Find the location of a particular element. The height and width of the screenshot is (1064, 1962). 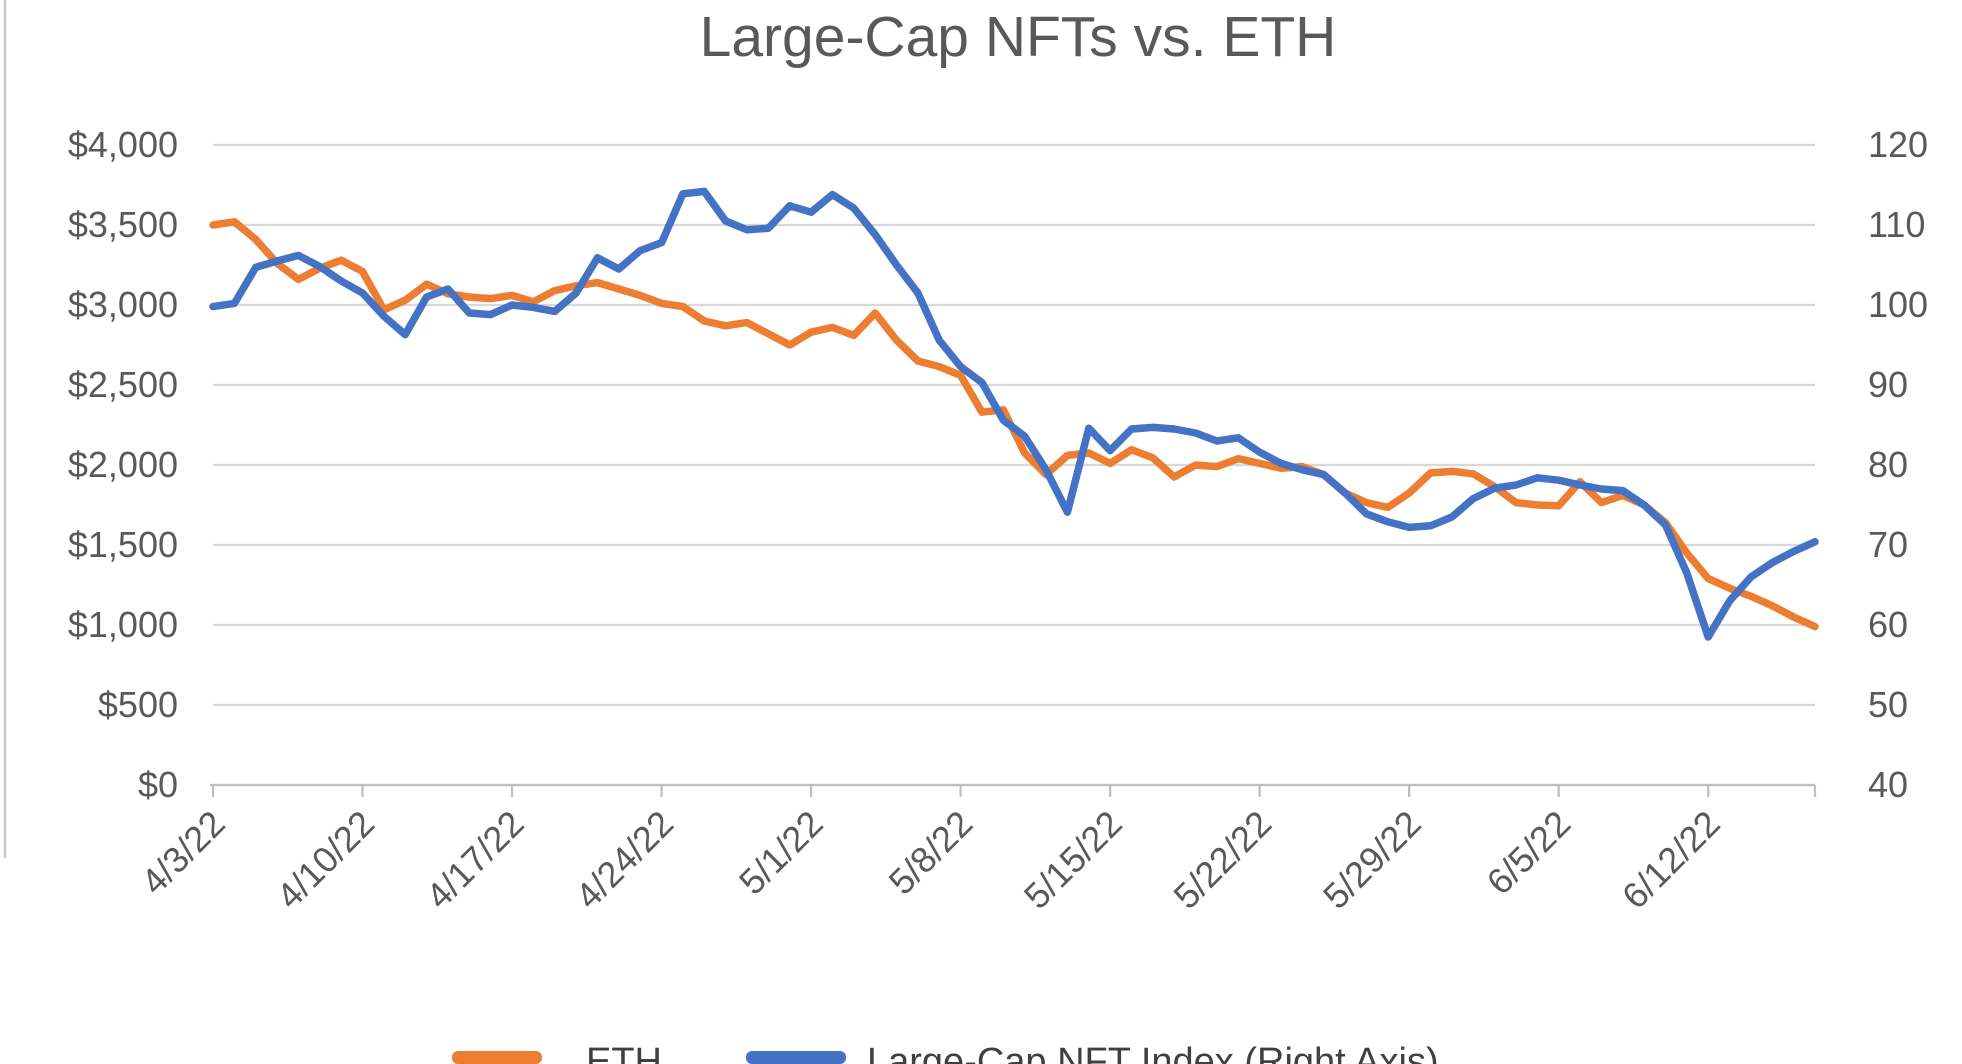

x-axis-label: 5/29/22 is located at coordinates (1372, 860).